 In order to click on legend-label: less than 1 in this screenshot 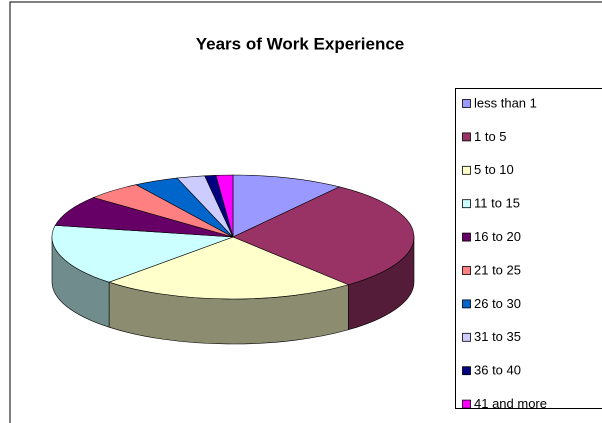, I will do `click(505, 102)`.